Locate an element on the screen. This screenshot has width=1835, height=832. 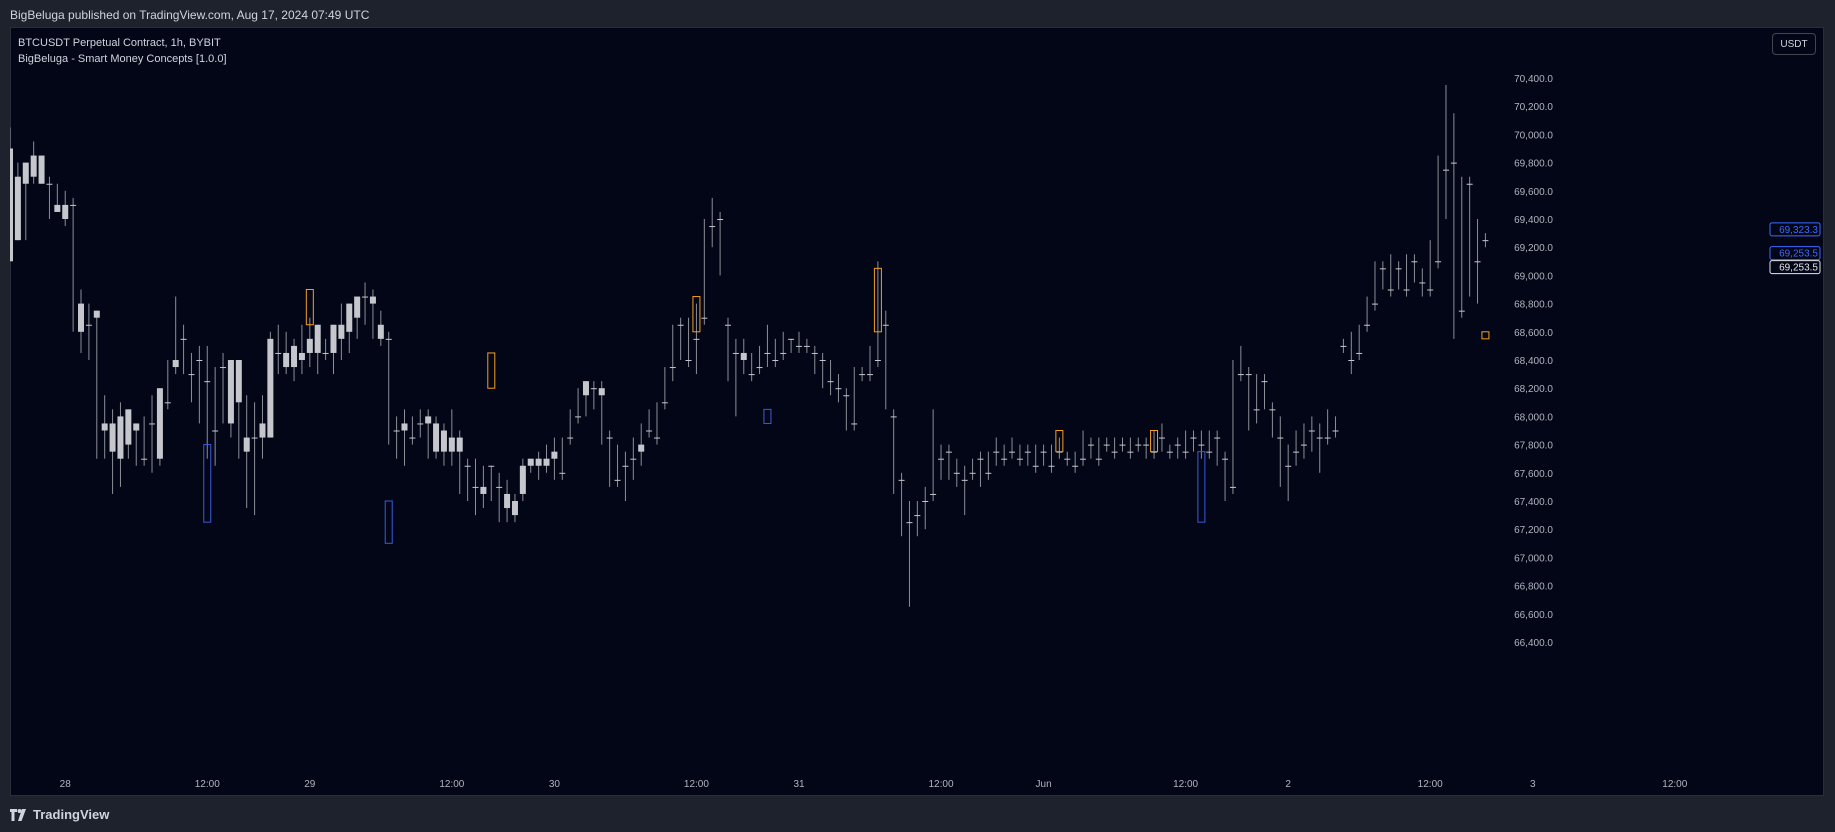
y-tick-label: 67,600.0 is located at coordinates (1533, 474).